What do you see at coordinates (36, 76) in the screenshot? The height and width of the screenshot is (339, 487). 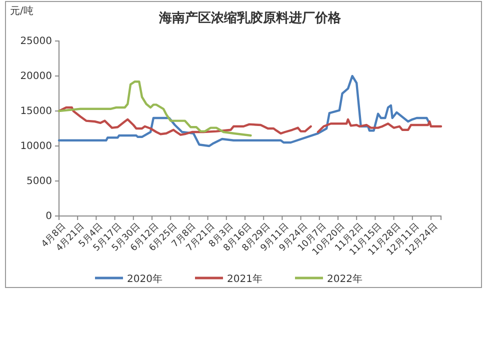 I see `y-tick-label: 20000` at bounding box center [36, 76].